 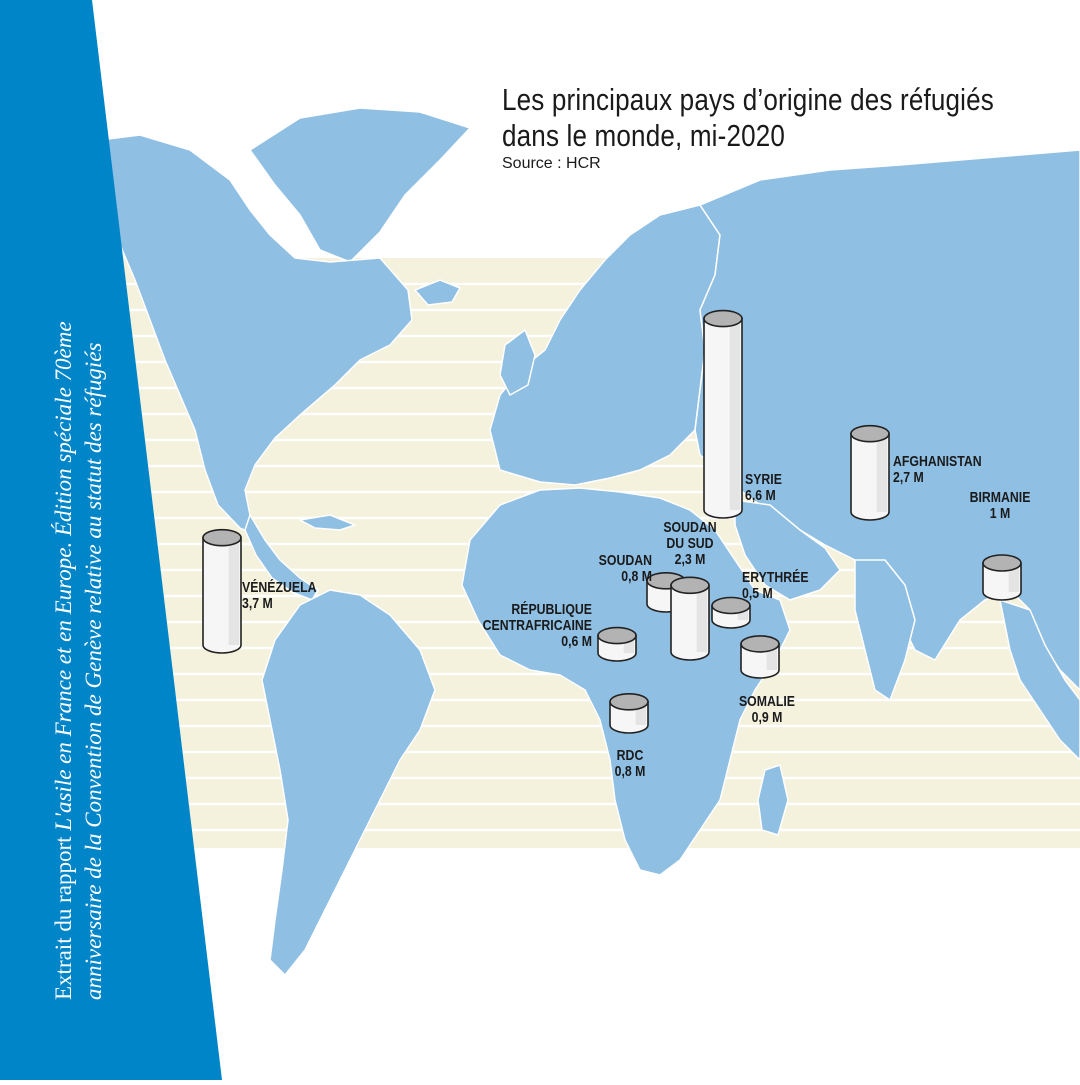 What do you see at coordinates (908, 477) in the screenshot?
I see `label-afghanistan-value: 2,7 M` at bounding box center [908, 477].